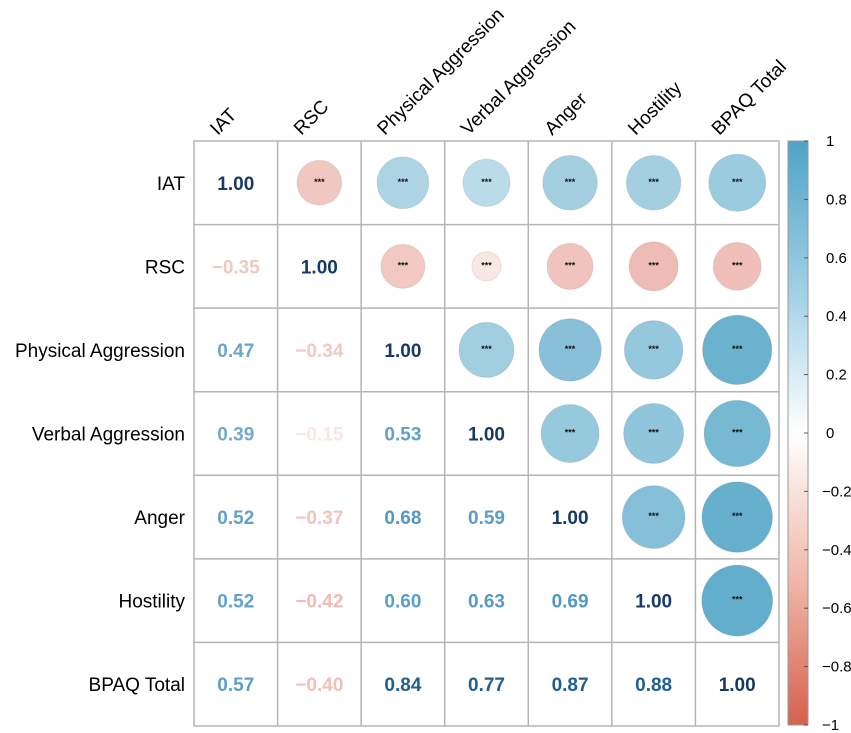 The height and width of the screenshot is (733, 851). What do you see at coordinates (137, 685) in the screenshot?
I see `row-label-6: BPAQ Total` at bounding box center [137, 685].